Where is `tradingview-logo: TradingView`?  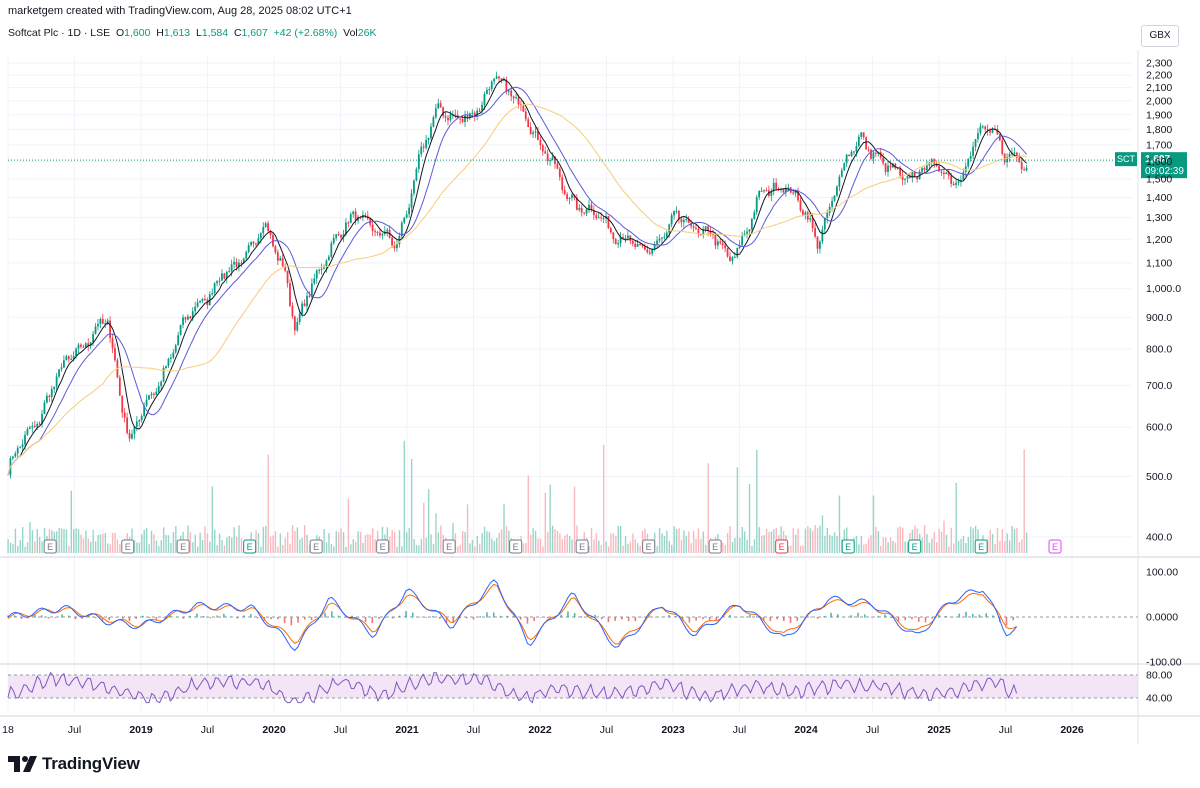
tradingview-logo: TradingView is located at coordinates (74, 764).